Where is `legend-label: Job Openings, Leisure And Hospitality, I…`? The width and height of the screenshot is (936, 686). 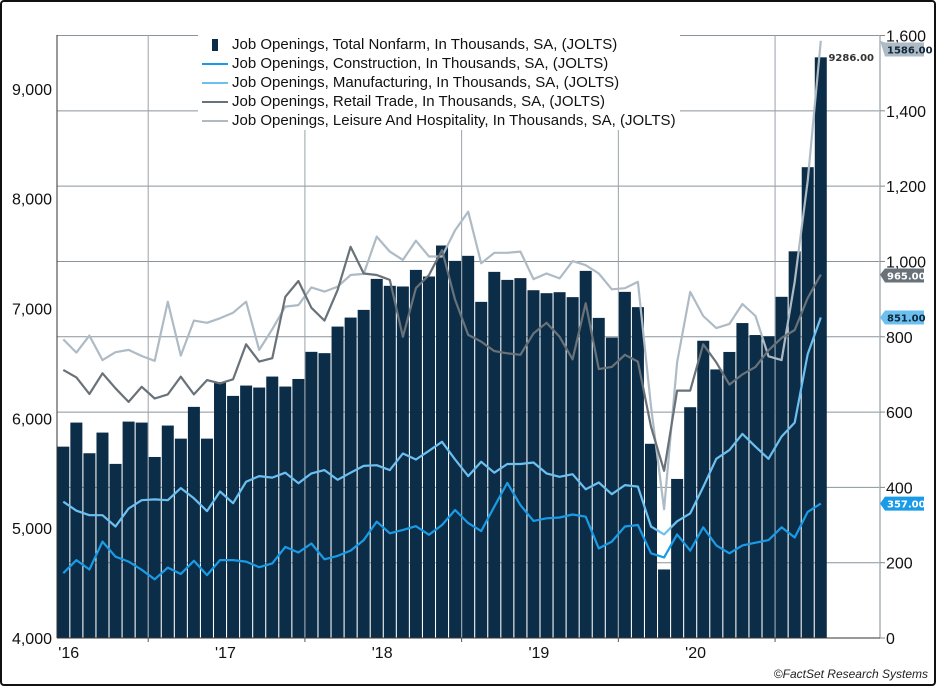 legend-label: Job Openings, Leisure And Hospitality, I… is located at coordinates (454, 120).